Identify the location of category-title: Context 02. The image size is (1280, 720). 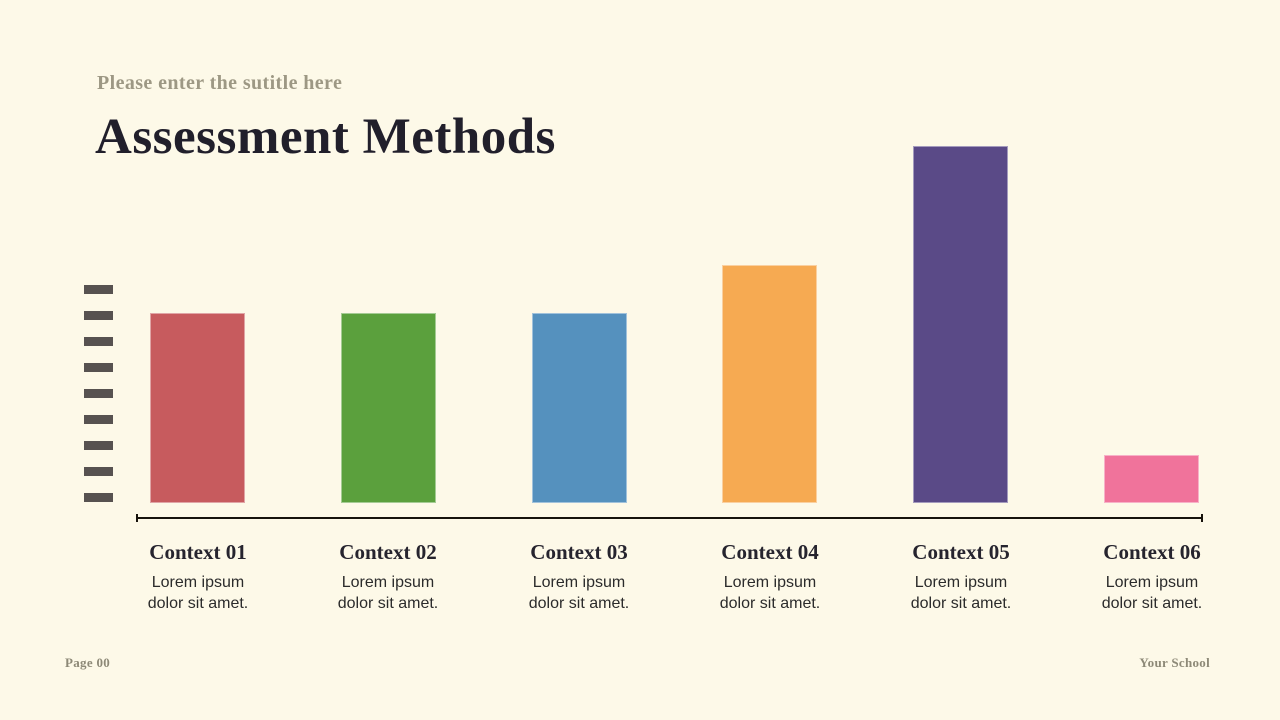
(388, 552).